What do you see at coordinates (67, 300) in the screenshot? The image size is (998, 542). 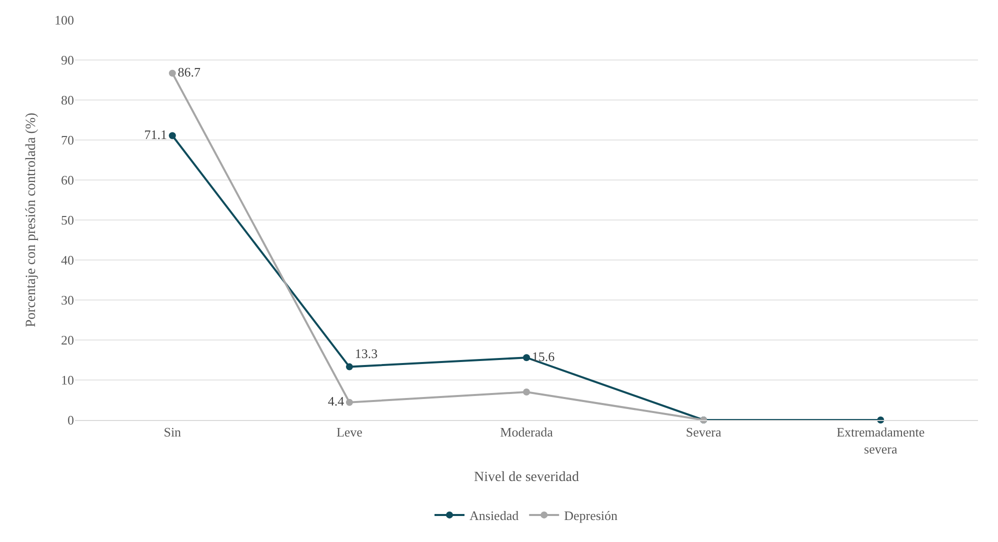 I see `y-tick-label: 30` at bounding box center [67, 300].